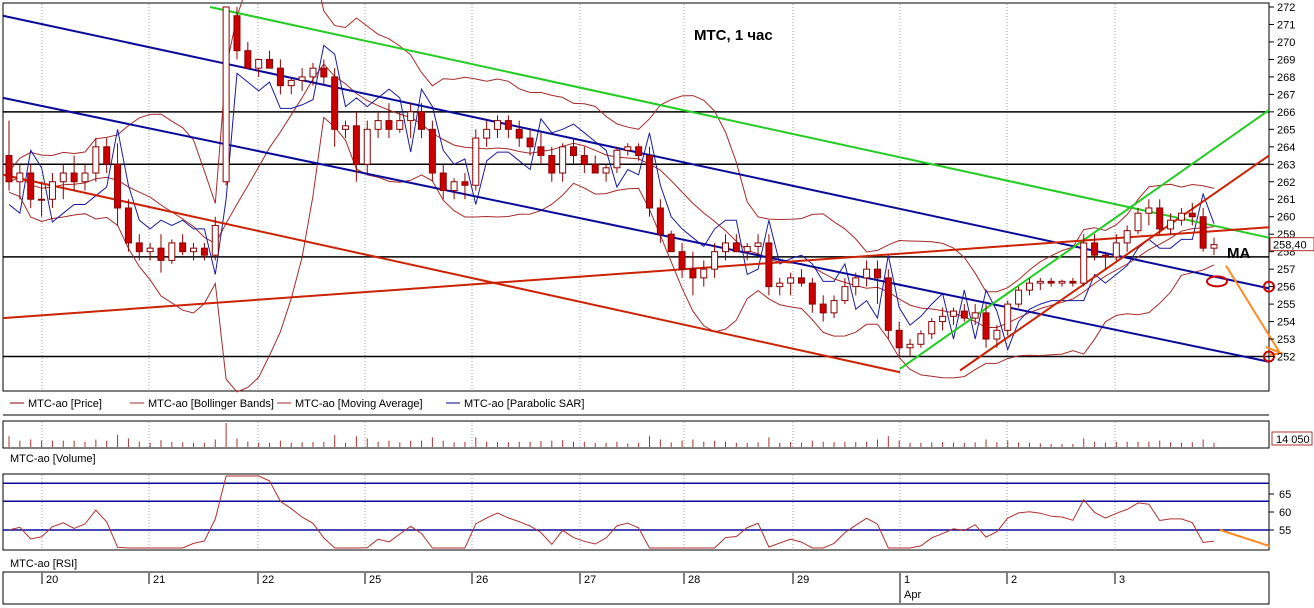 This screenshot has height=608, width=1314. Describe the element at coordinates (359, 404) in the screenshot. I see `legend-entry: МТС-ао [Moving Average]` at that location.